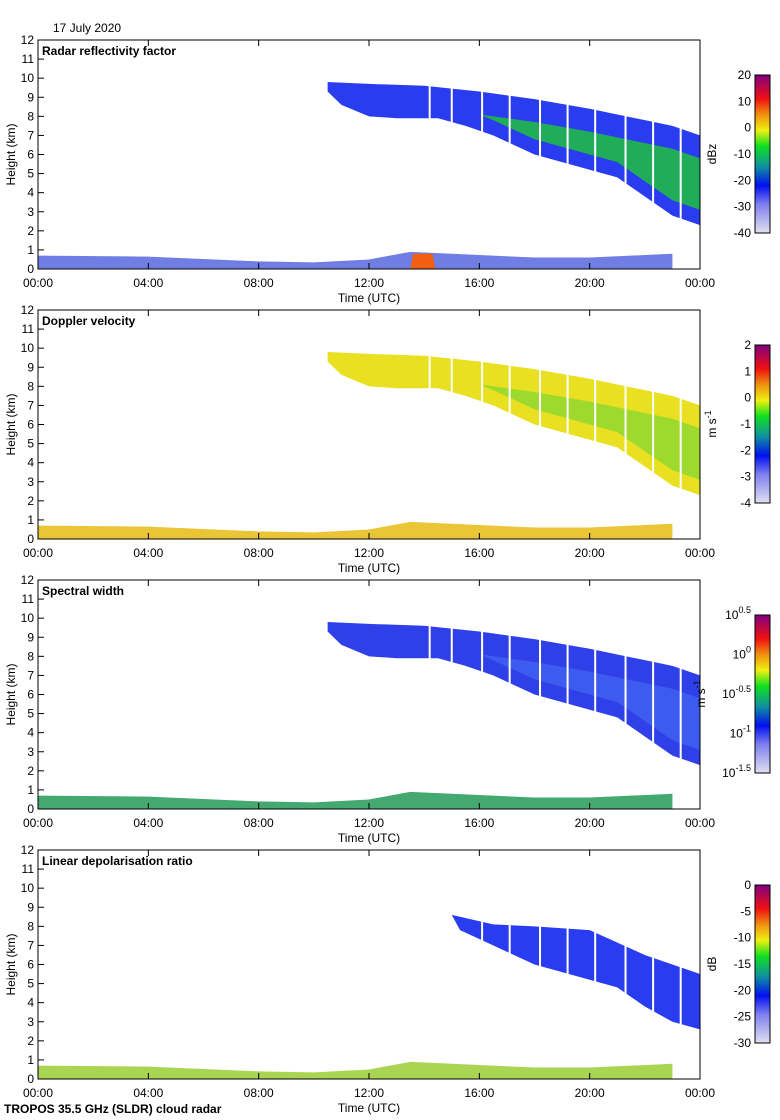 The width and height of the screenshot is (780, 1120). I want to click on panel-title: Radar reflectivity factor, so click(109, 51).